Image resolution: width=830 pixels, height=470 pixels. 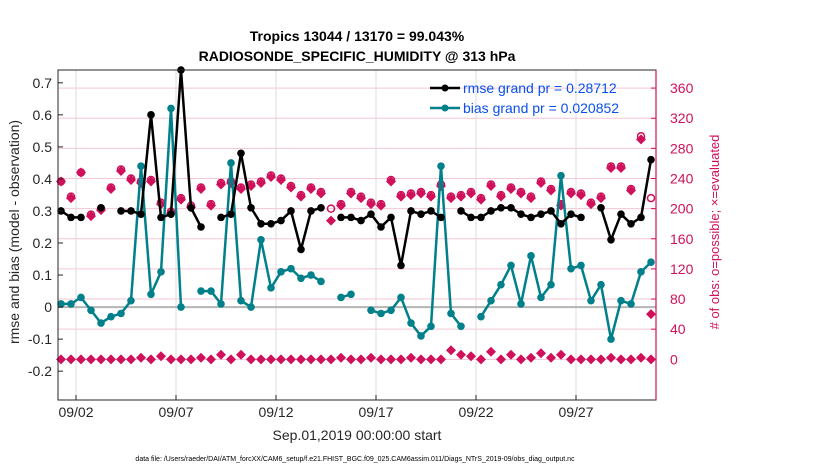 I want to click on legend-bias-label: bias grand pr = 0.020852, so click(x=541, y=108).